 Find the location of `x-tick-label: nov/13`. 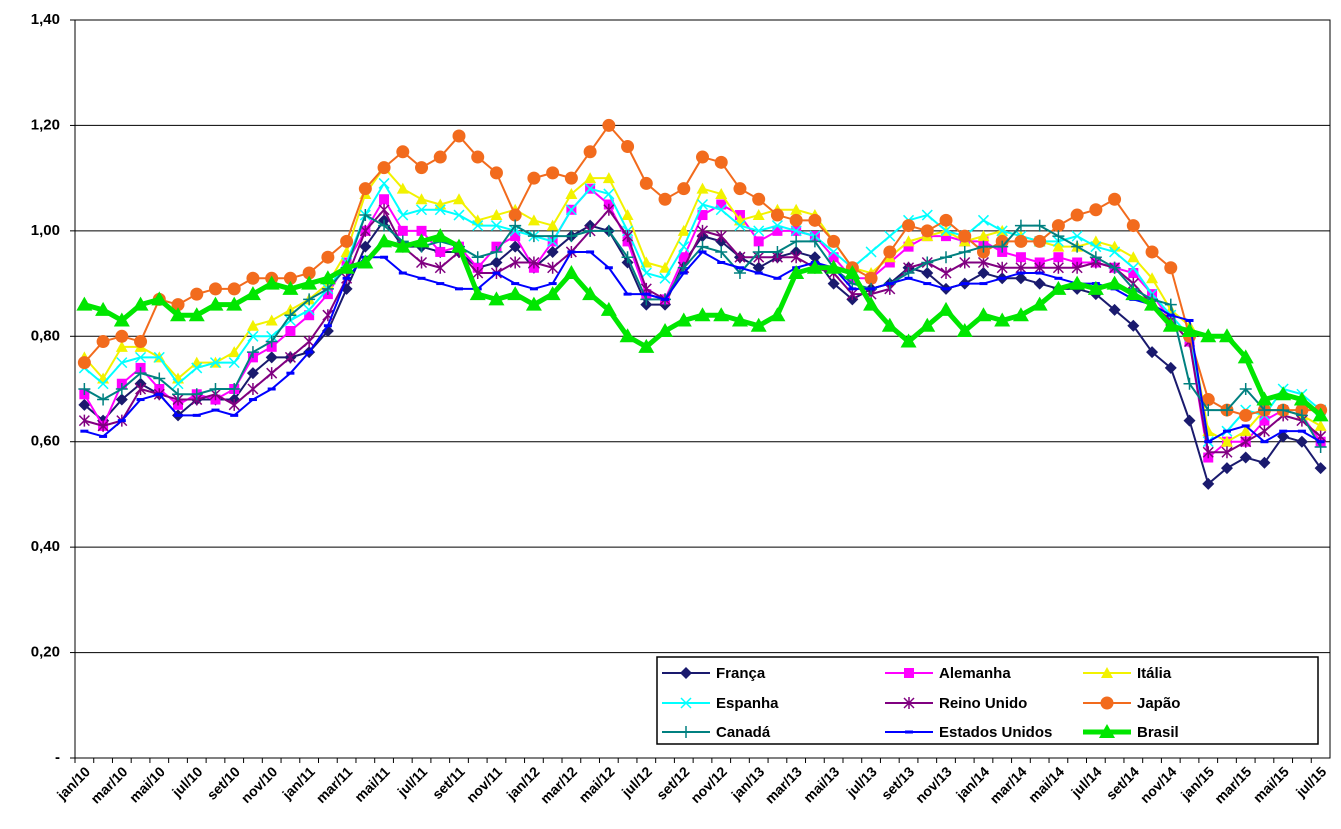

x-tick-label: nov/13 is located at coordinates (933, 784).